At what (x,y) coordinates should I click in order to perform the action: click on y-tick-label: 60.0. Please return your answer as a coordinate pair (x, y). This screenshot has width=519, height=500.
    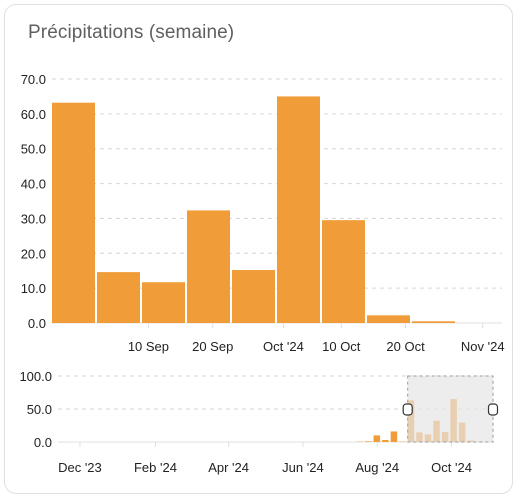
    Looking at the image, I should click on (33, 114).